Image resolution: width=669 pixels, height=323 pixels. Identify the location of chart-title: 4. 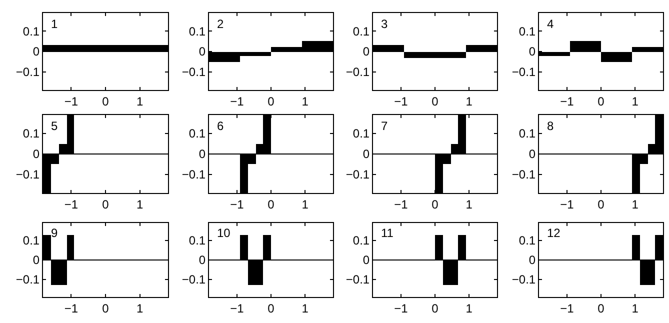
(550, 24).